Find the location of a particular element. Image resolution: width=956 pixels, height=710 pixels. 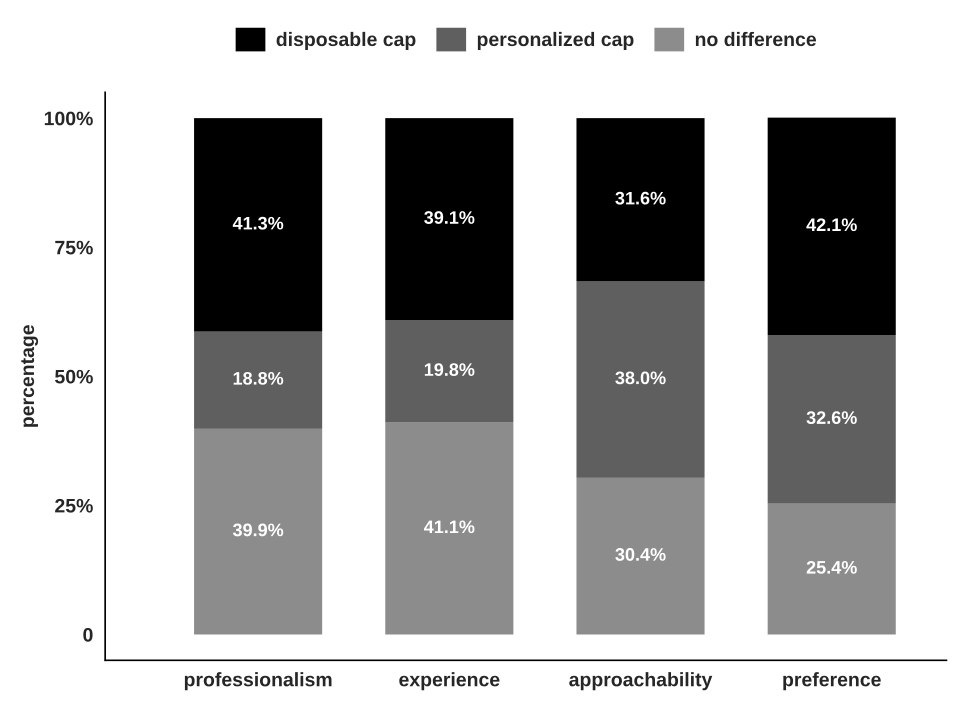

data-label: 25.4% is located at coordinates (831, 567).